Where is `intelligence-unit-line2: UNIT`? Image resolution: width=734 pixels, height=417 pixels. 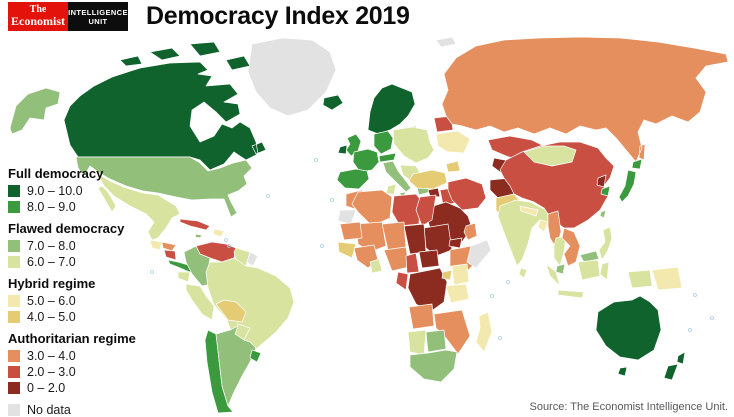 intelligence-unit-line2: UNIT is located at coordinates (98, 21).